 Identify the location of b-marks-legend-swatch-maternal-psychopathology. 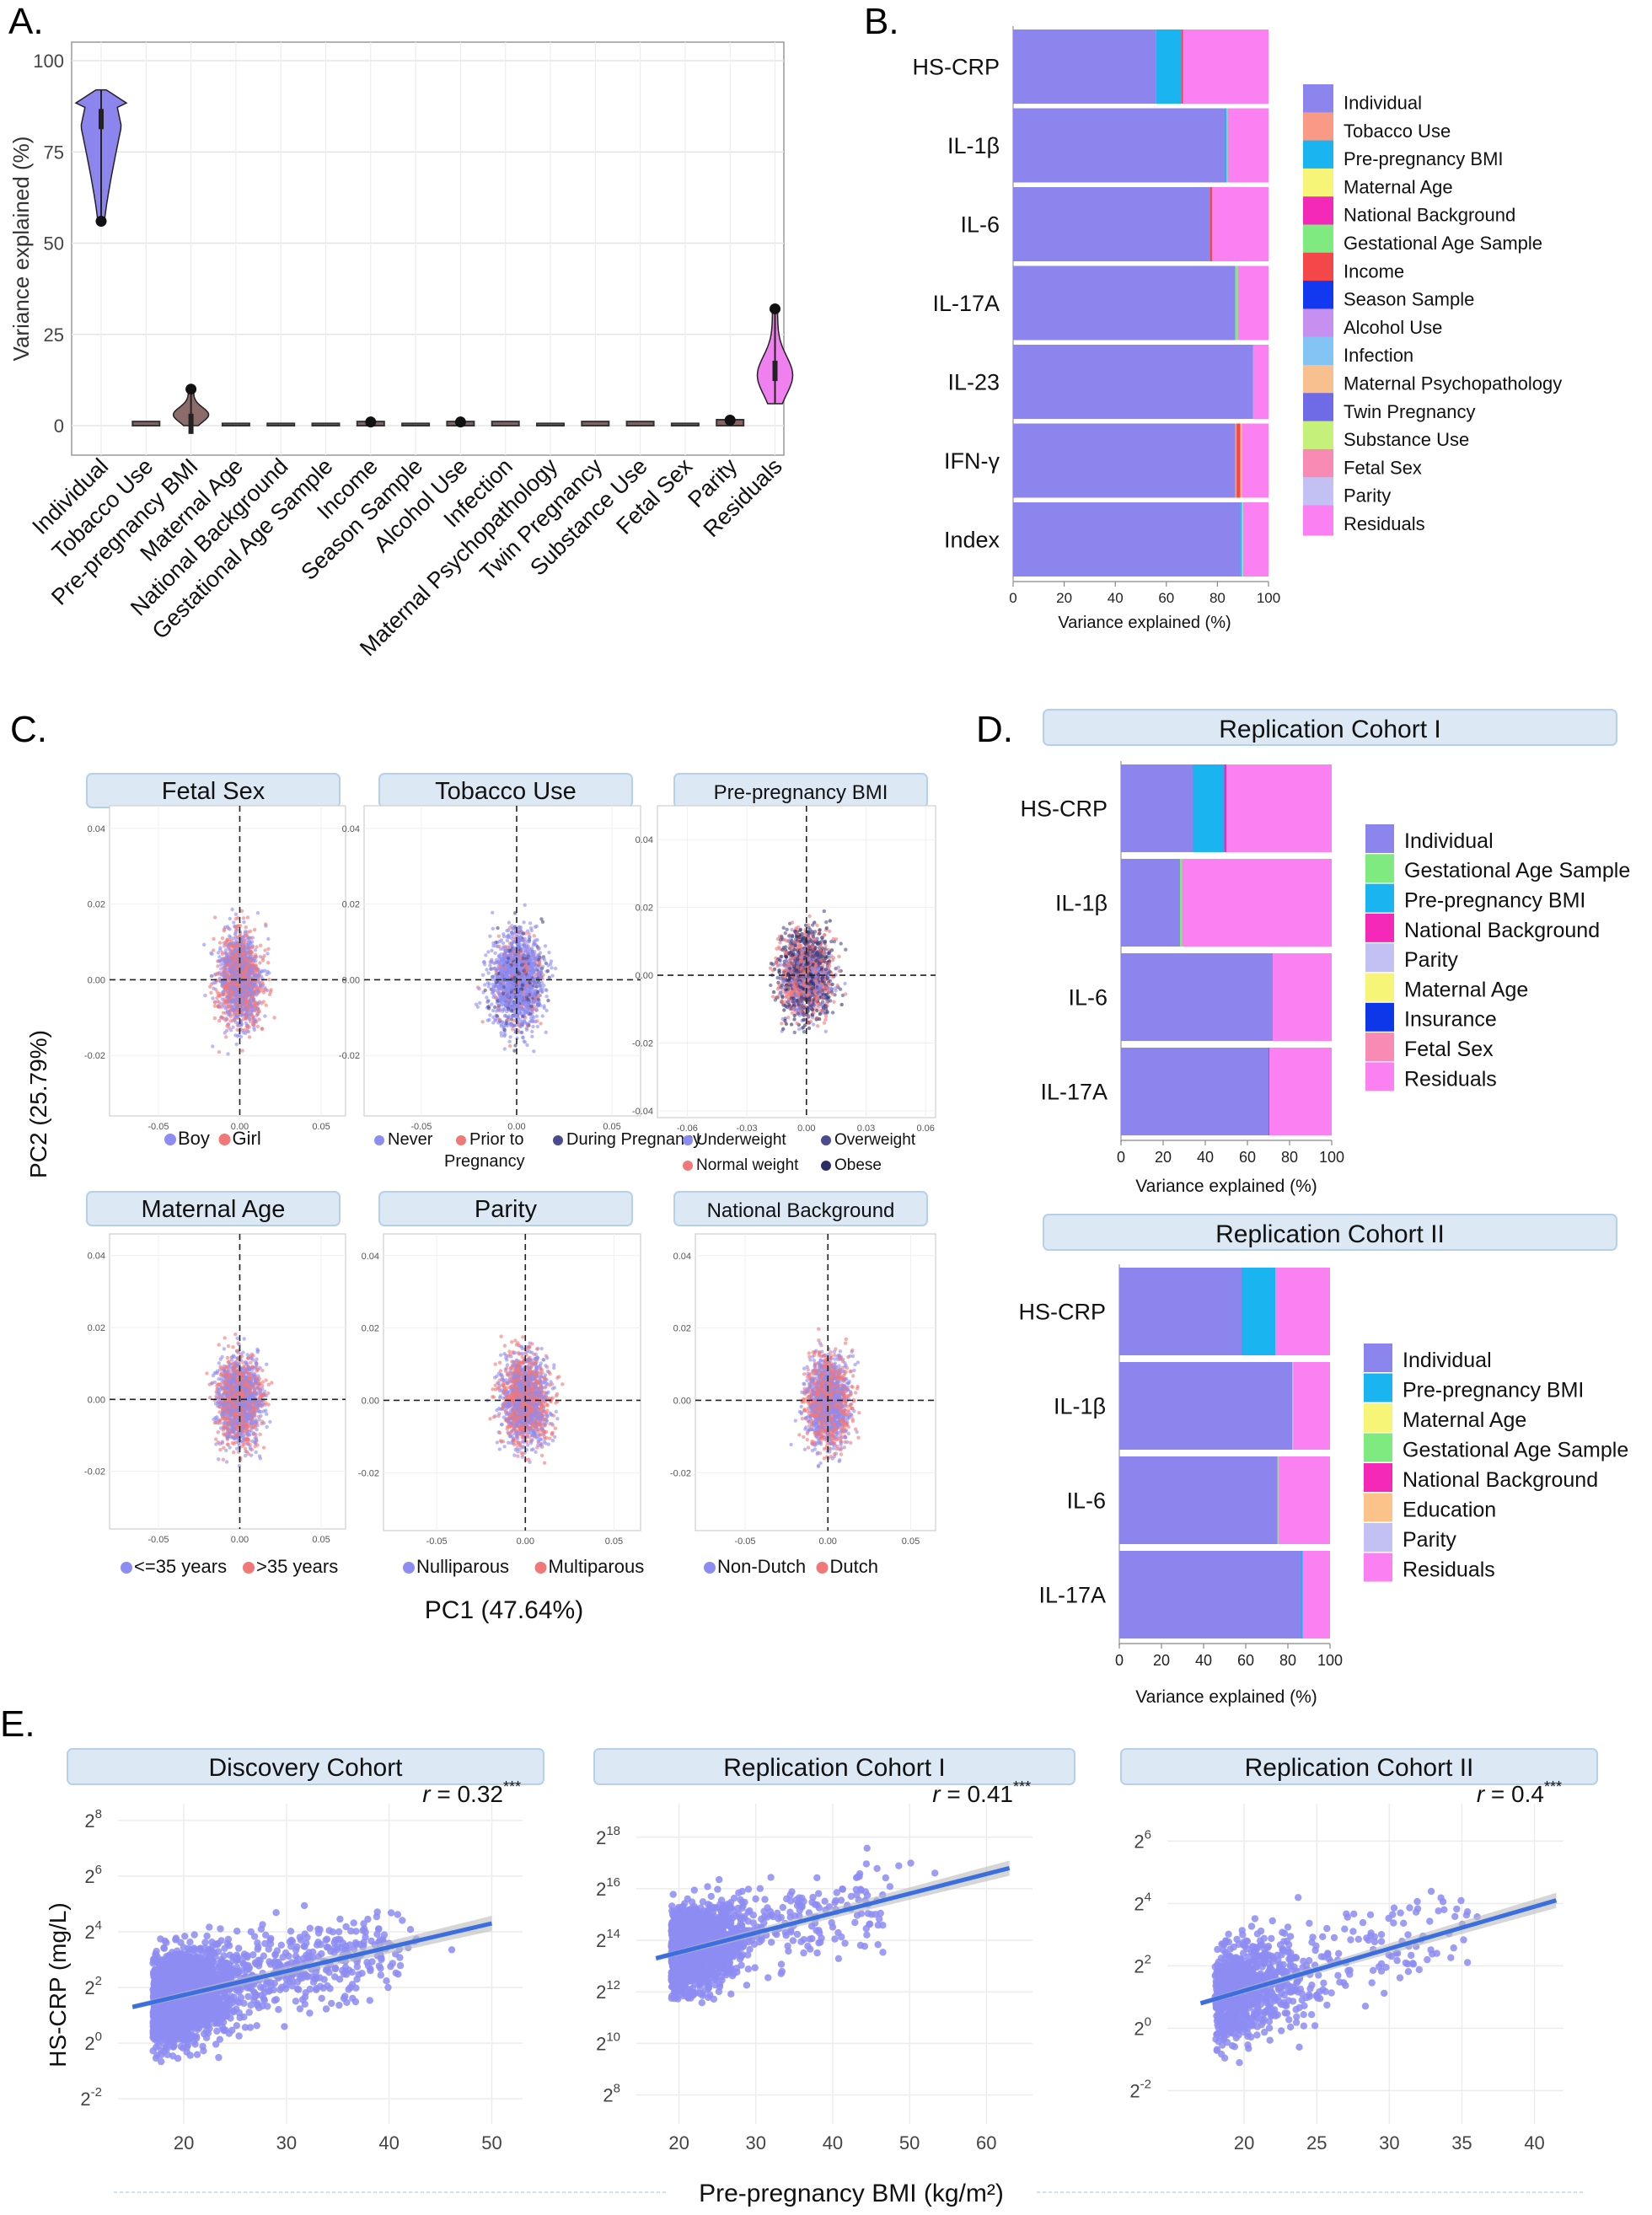
(1318, 380).